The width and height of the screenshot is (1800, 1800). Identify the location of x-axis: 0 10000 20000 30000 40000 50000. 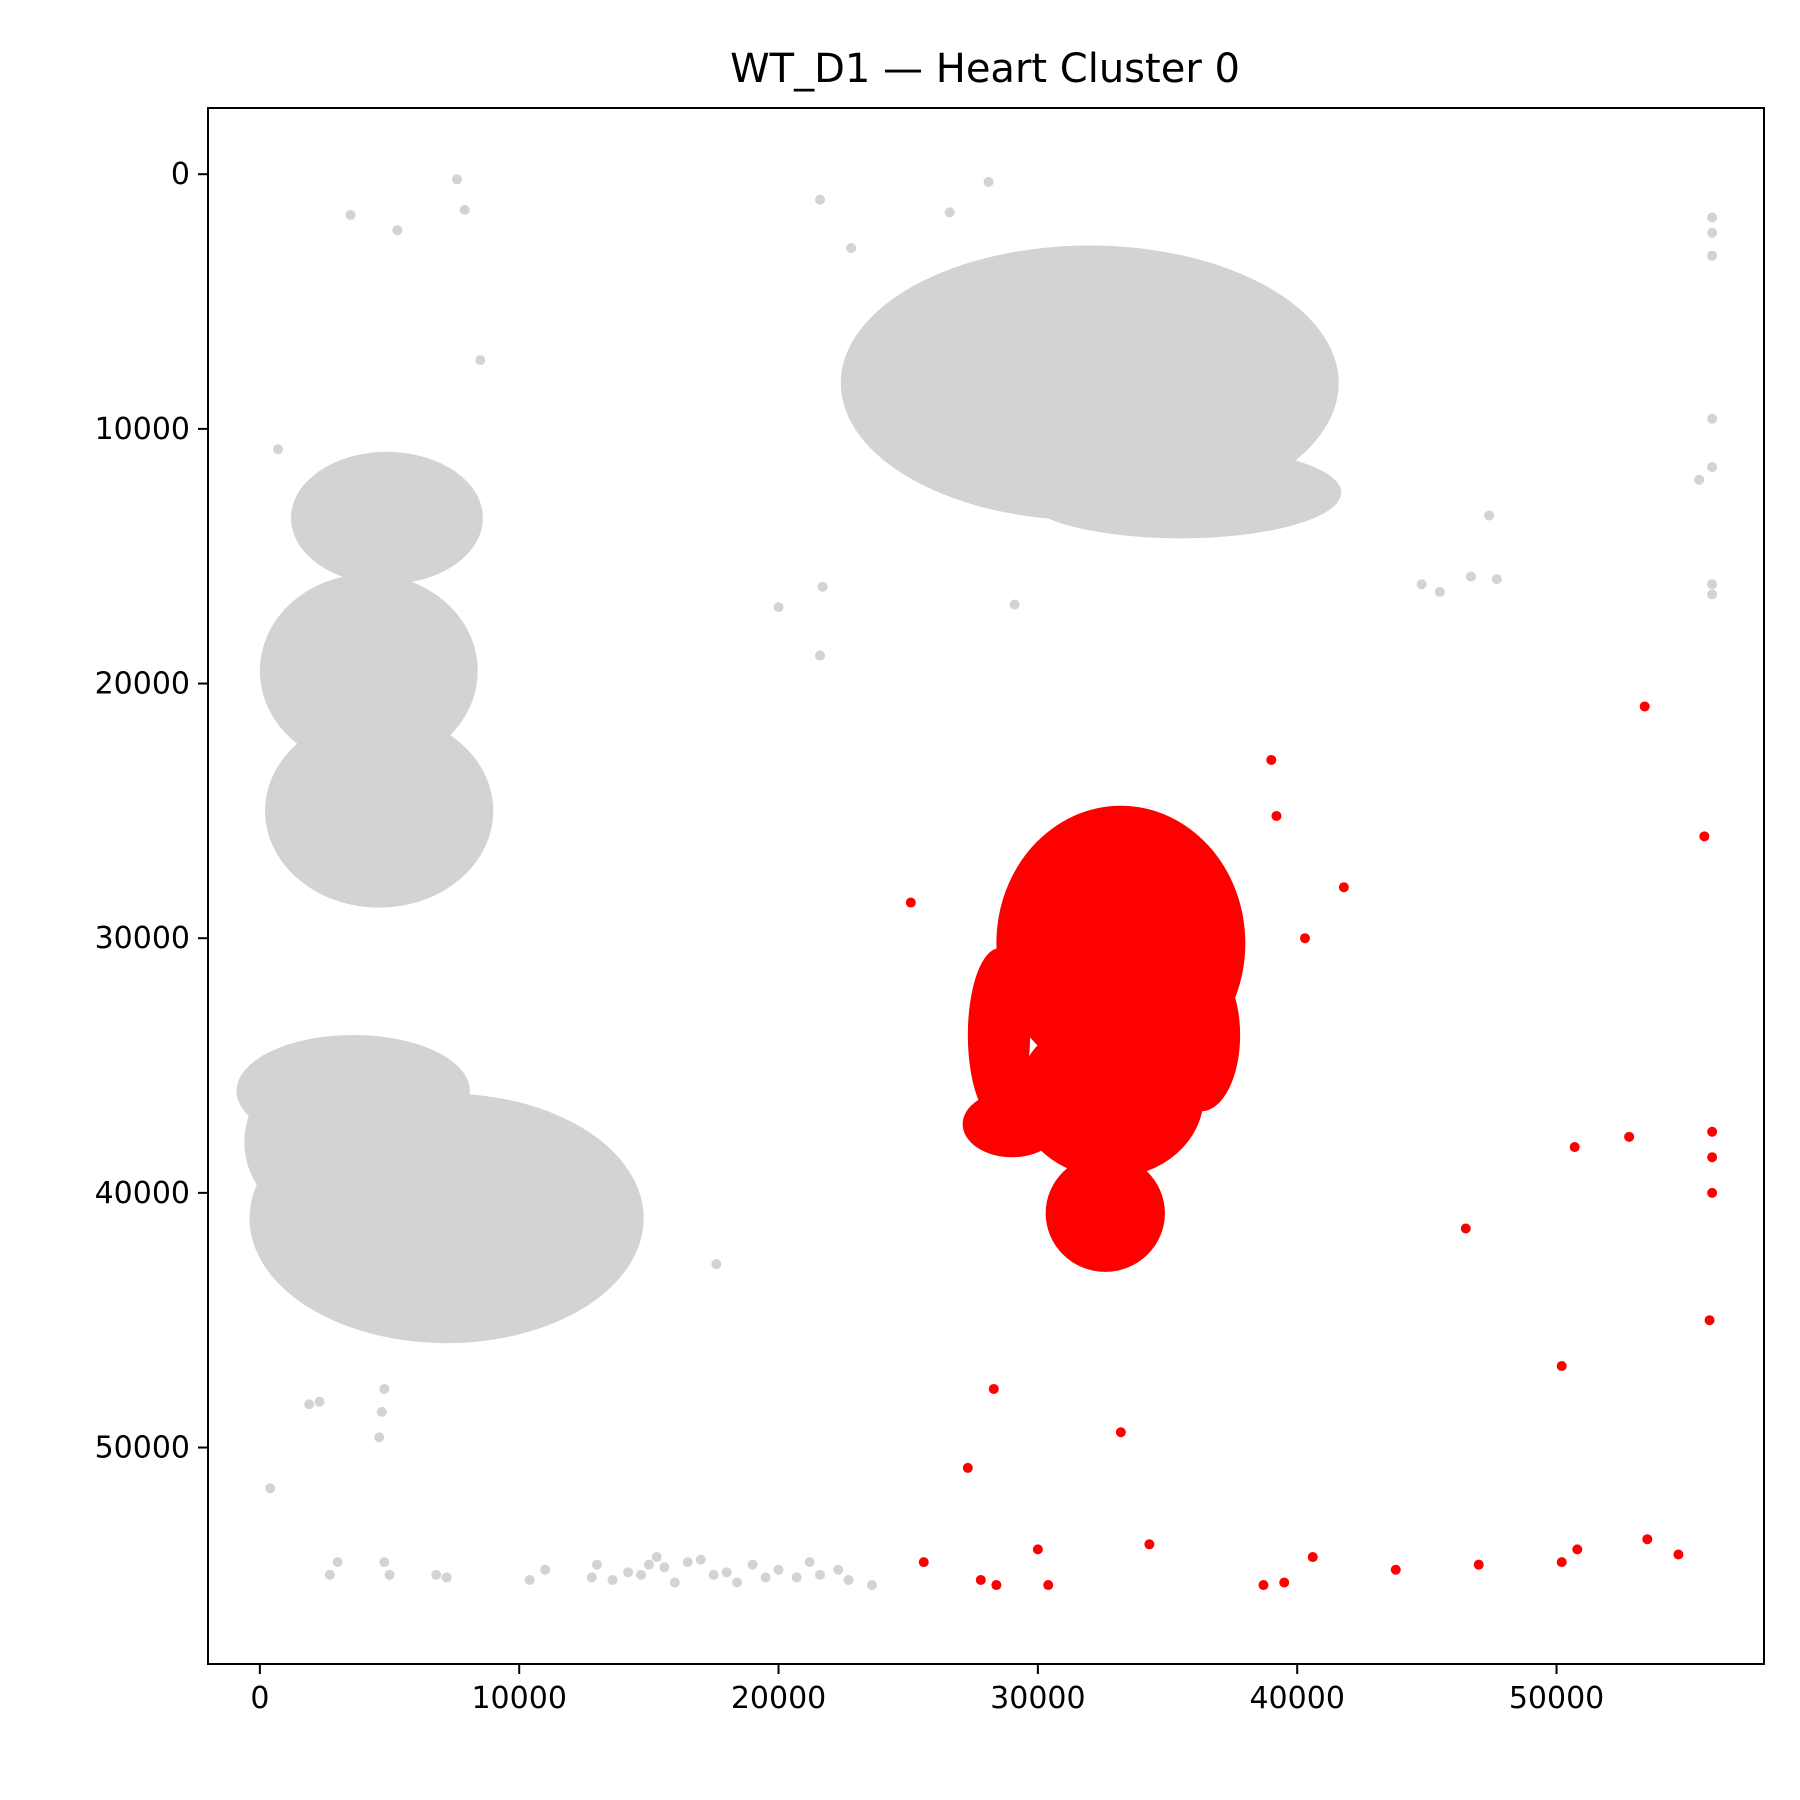
(927, 1690).